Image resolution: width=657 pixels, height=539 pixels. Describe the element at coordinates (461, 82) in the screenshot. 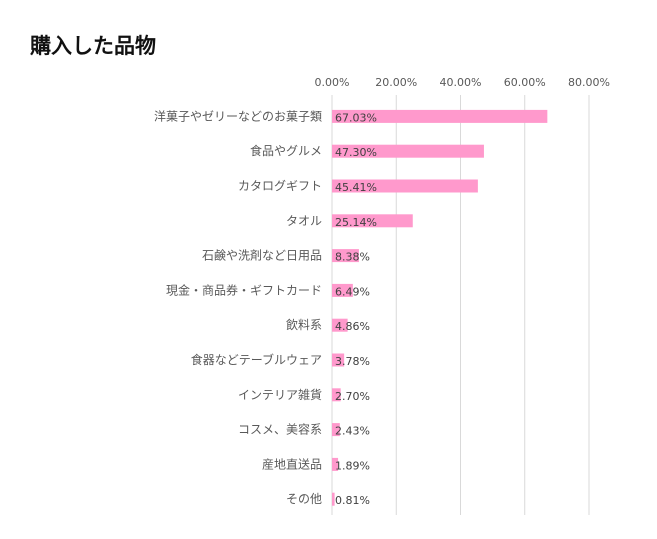

I see `x-tick-label: 40.00%` at that location.